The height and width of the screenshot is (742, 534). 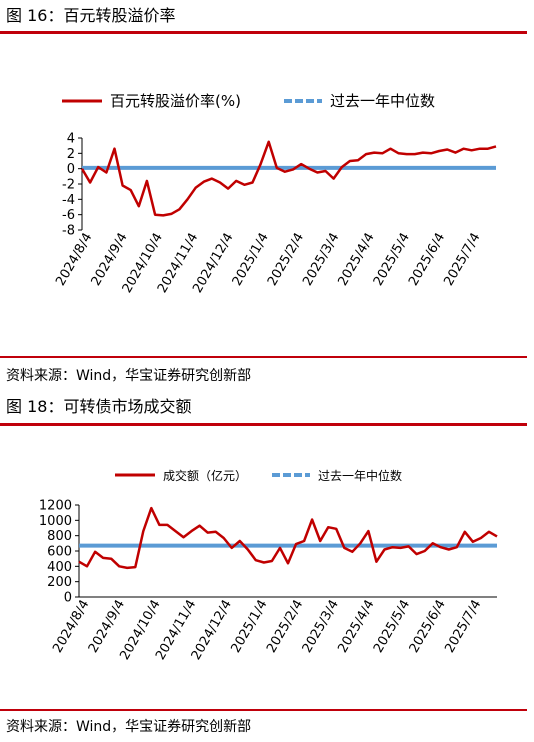 What do you see at coordinates (258, 475) in the screenshot?
I see `legend: 成交额（亿元） 过去一年中位数` at bounding box center [258, 475].